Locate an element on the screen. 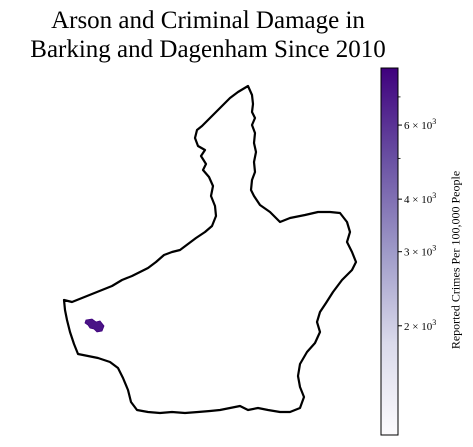  map-title-line2: Barking and Dagenham Since 2010 is located at coordinates (208, 49).